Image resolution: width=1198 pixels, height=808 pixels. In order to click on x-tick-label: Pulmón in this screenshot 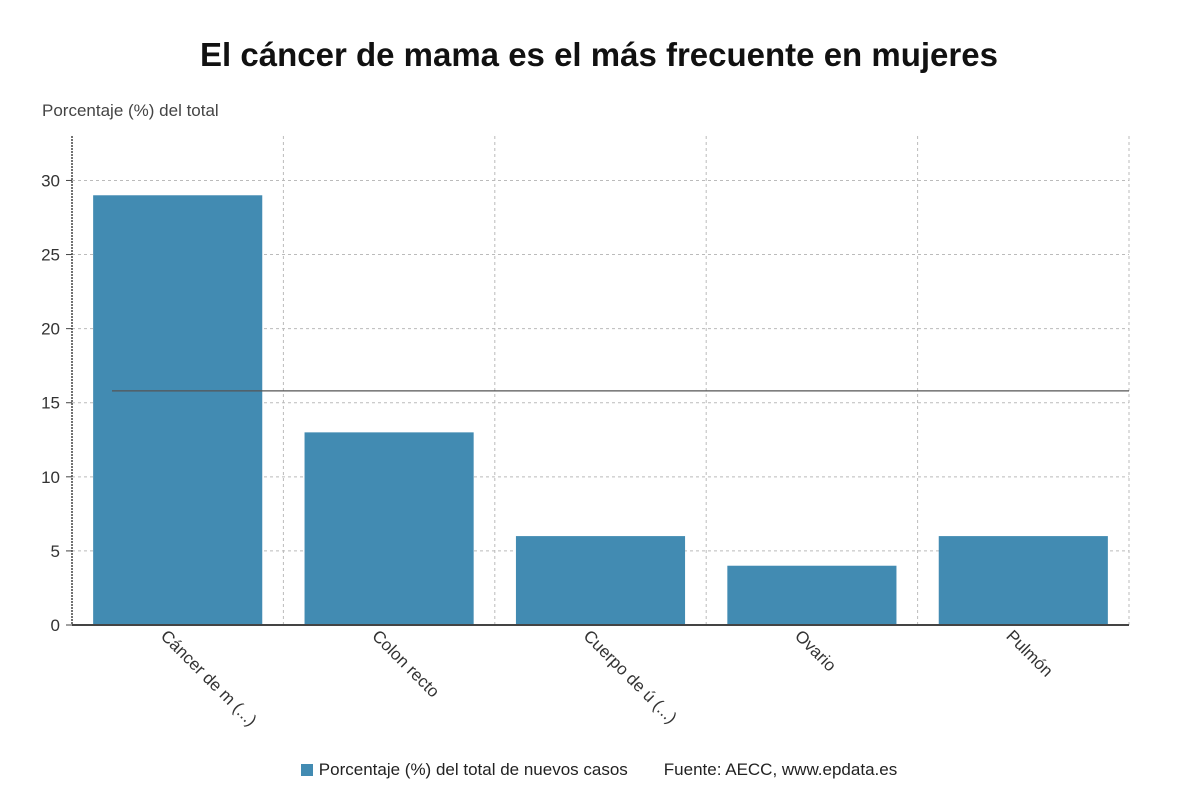, I will do `click(1029, 653)`.